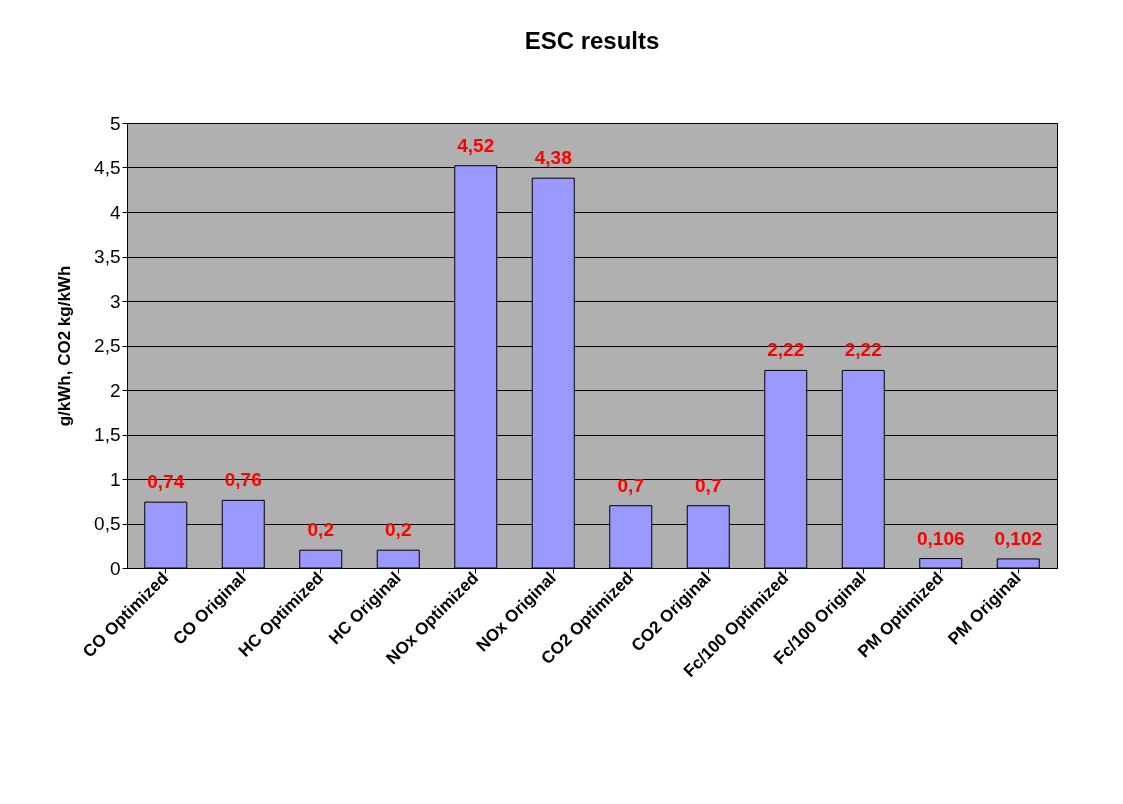  Describe the element at coordinates (107, 523) in the screenshot. I see `y-tick-label: 0,5` at that location.